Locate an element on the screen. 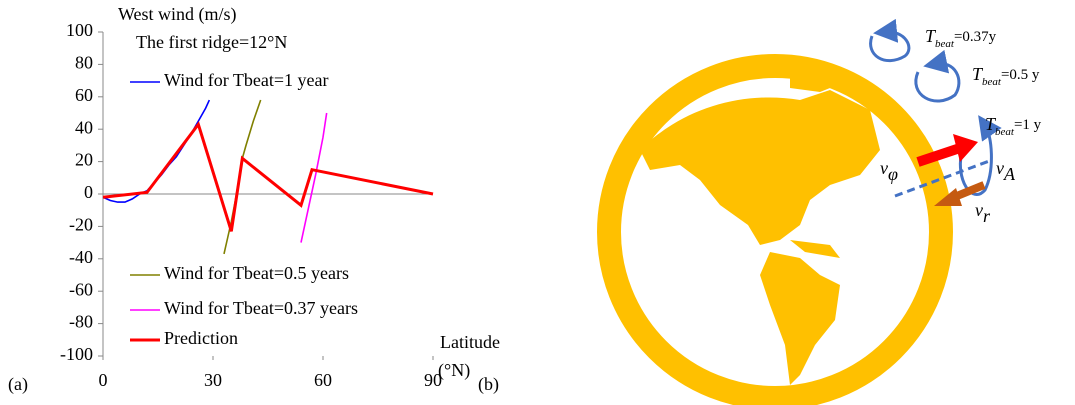 The image size is (1075, 405). label-rest: =0.5 y is located at coordinates (1020, 75).